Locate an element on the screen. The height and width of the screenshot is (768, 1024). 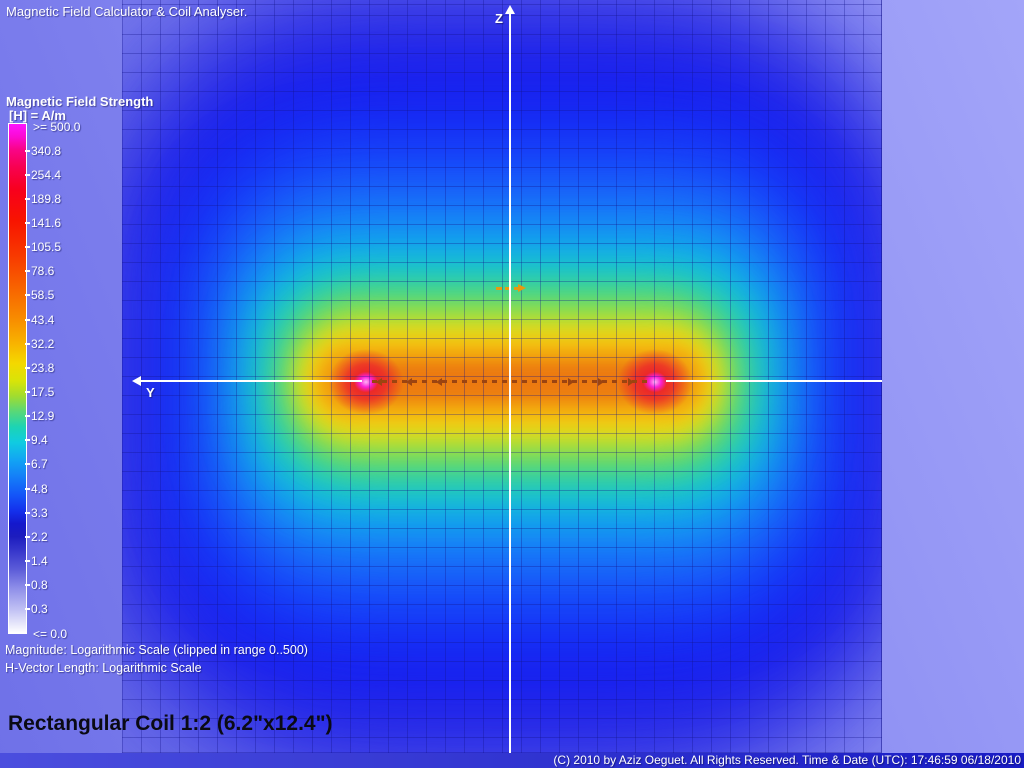
colorbar-tick-label: 189.8 is located at coordinates (43, 199).